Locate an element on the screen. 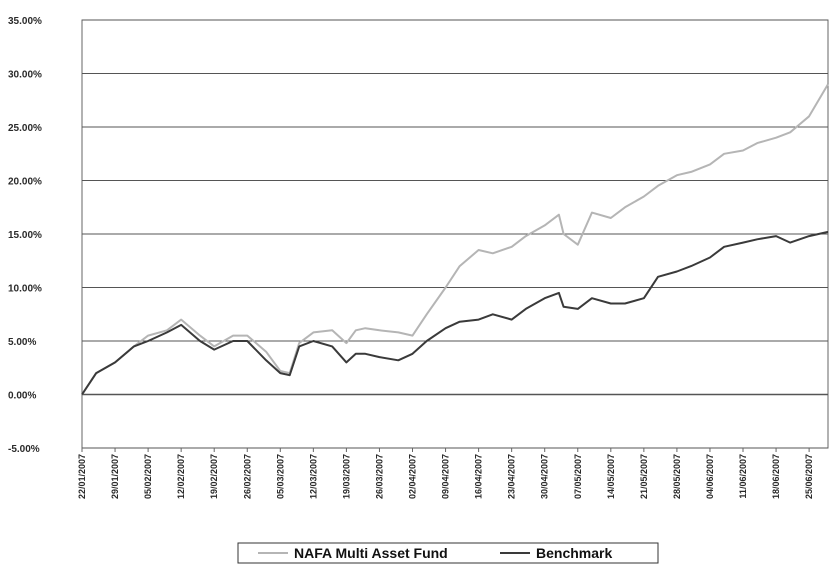 The height and width of the screenshot is (570, 833). x-tick-label: 19/02/2007 is located at coordinates (214, 476).